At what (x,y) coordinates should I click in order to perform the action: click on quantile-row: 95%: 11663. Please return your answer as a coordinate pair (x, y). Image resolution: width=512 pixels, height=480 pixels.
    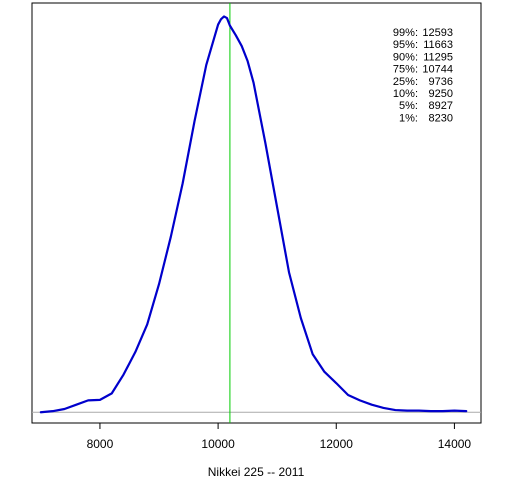
    Looking at the image, I should click on (423, 45).